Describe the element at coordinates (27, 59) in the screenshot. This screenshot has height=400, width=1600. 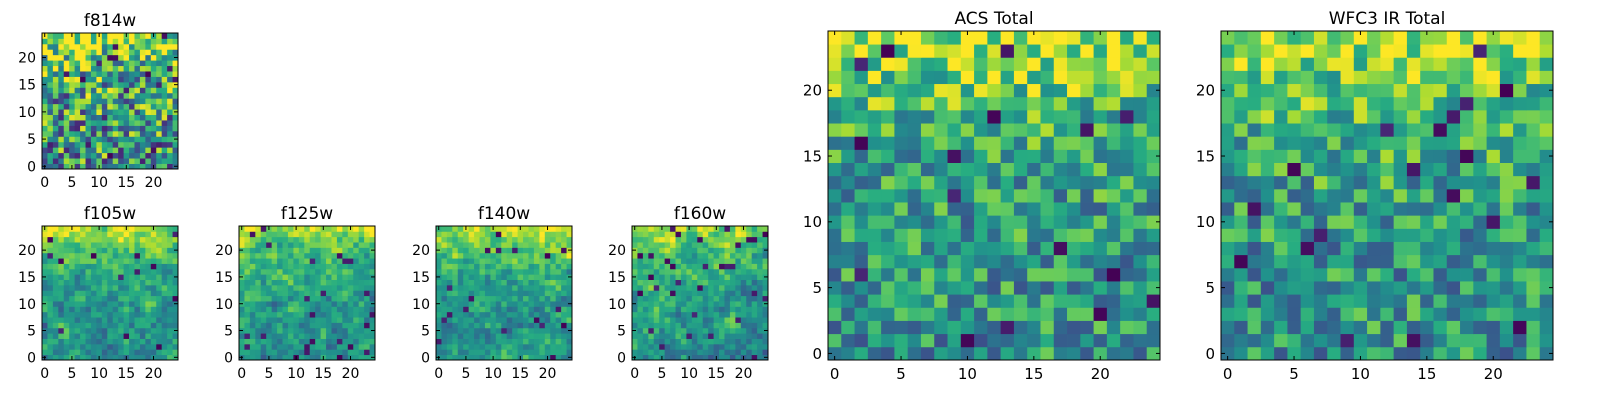
I see `y-tick-label: 20` at that location.